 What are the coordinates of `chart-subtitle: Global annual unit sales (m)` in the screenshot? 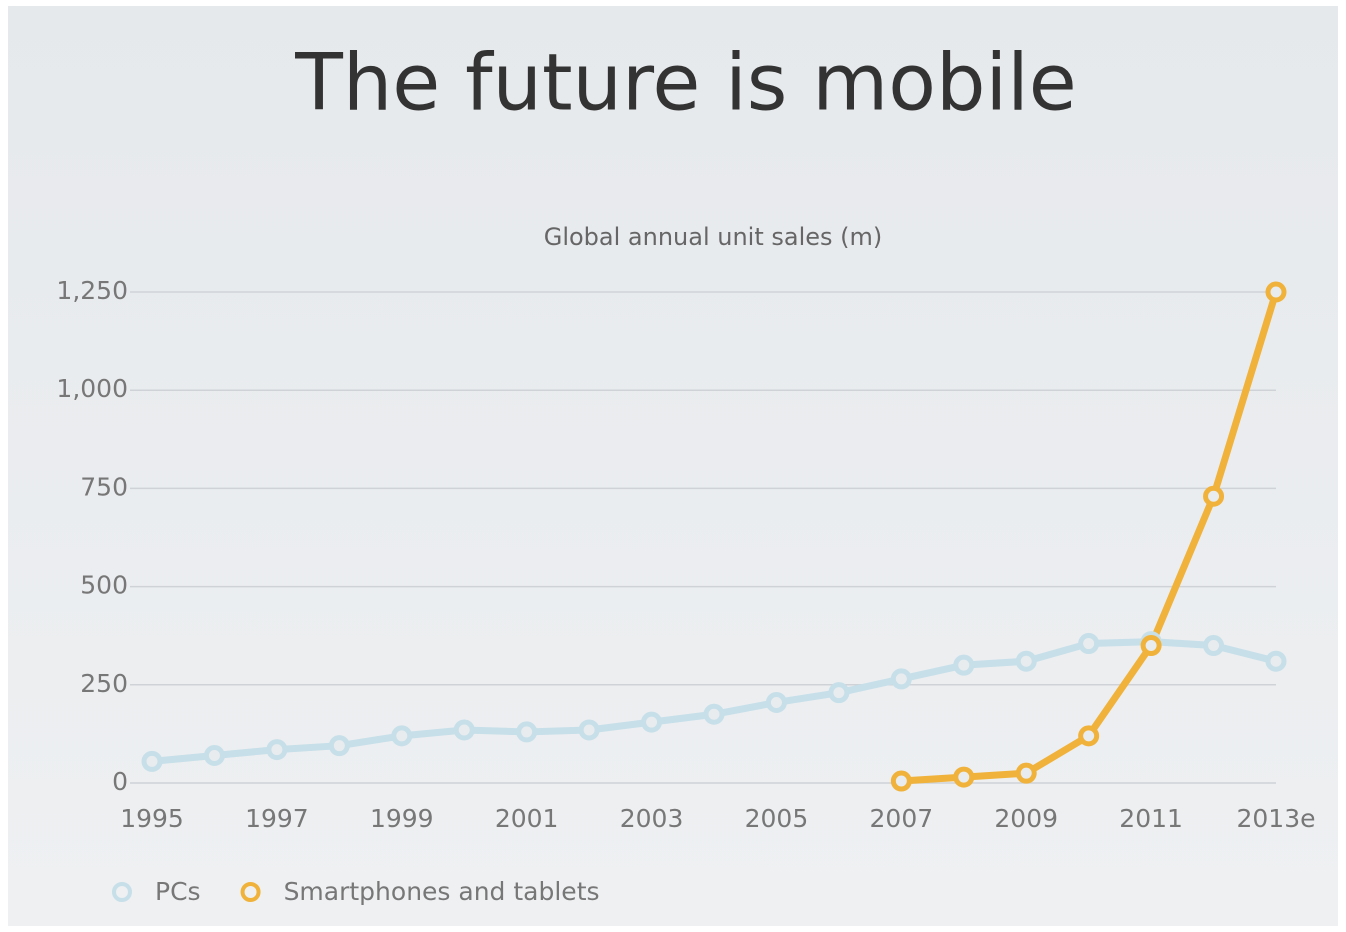 It's located at (713, 237).